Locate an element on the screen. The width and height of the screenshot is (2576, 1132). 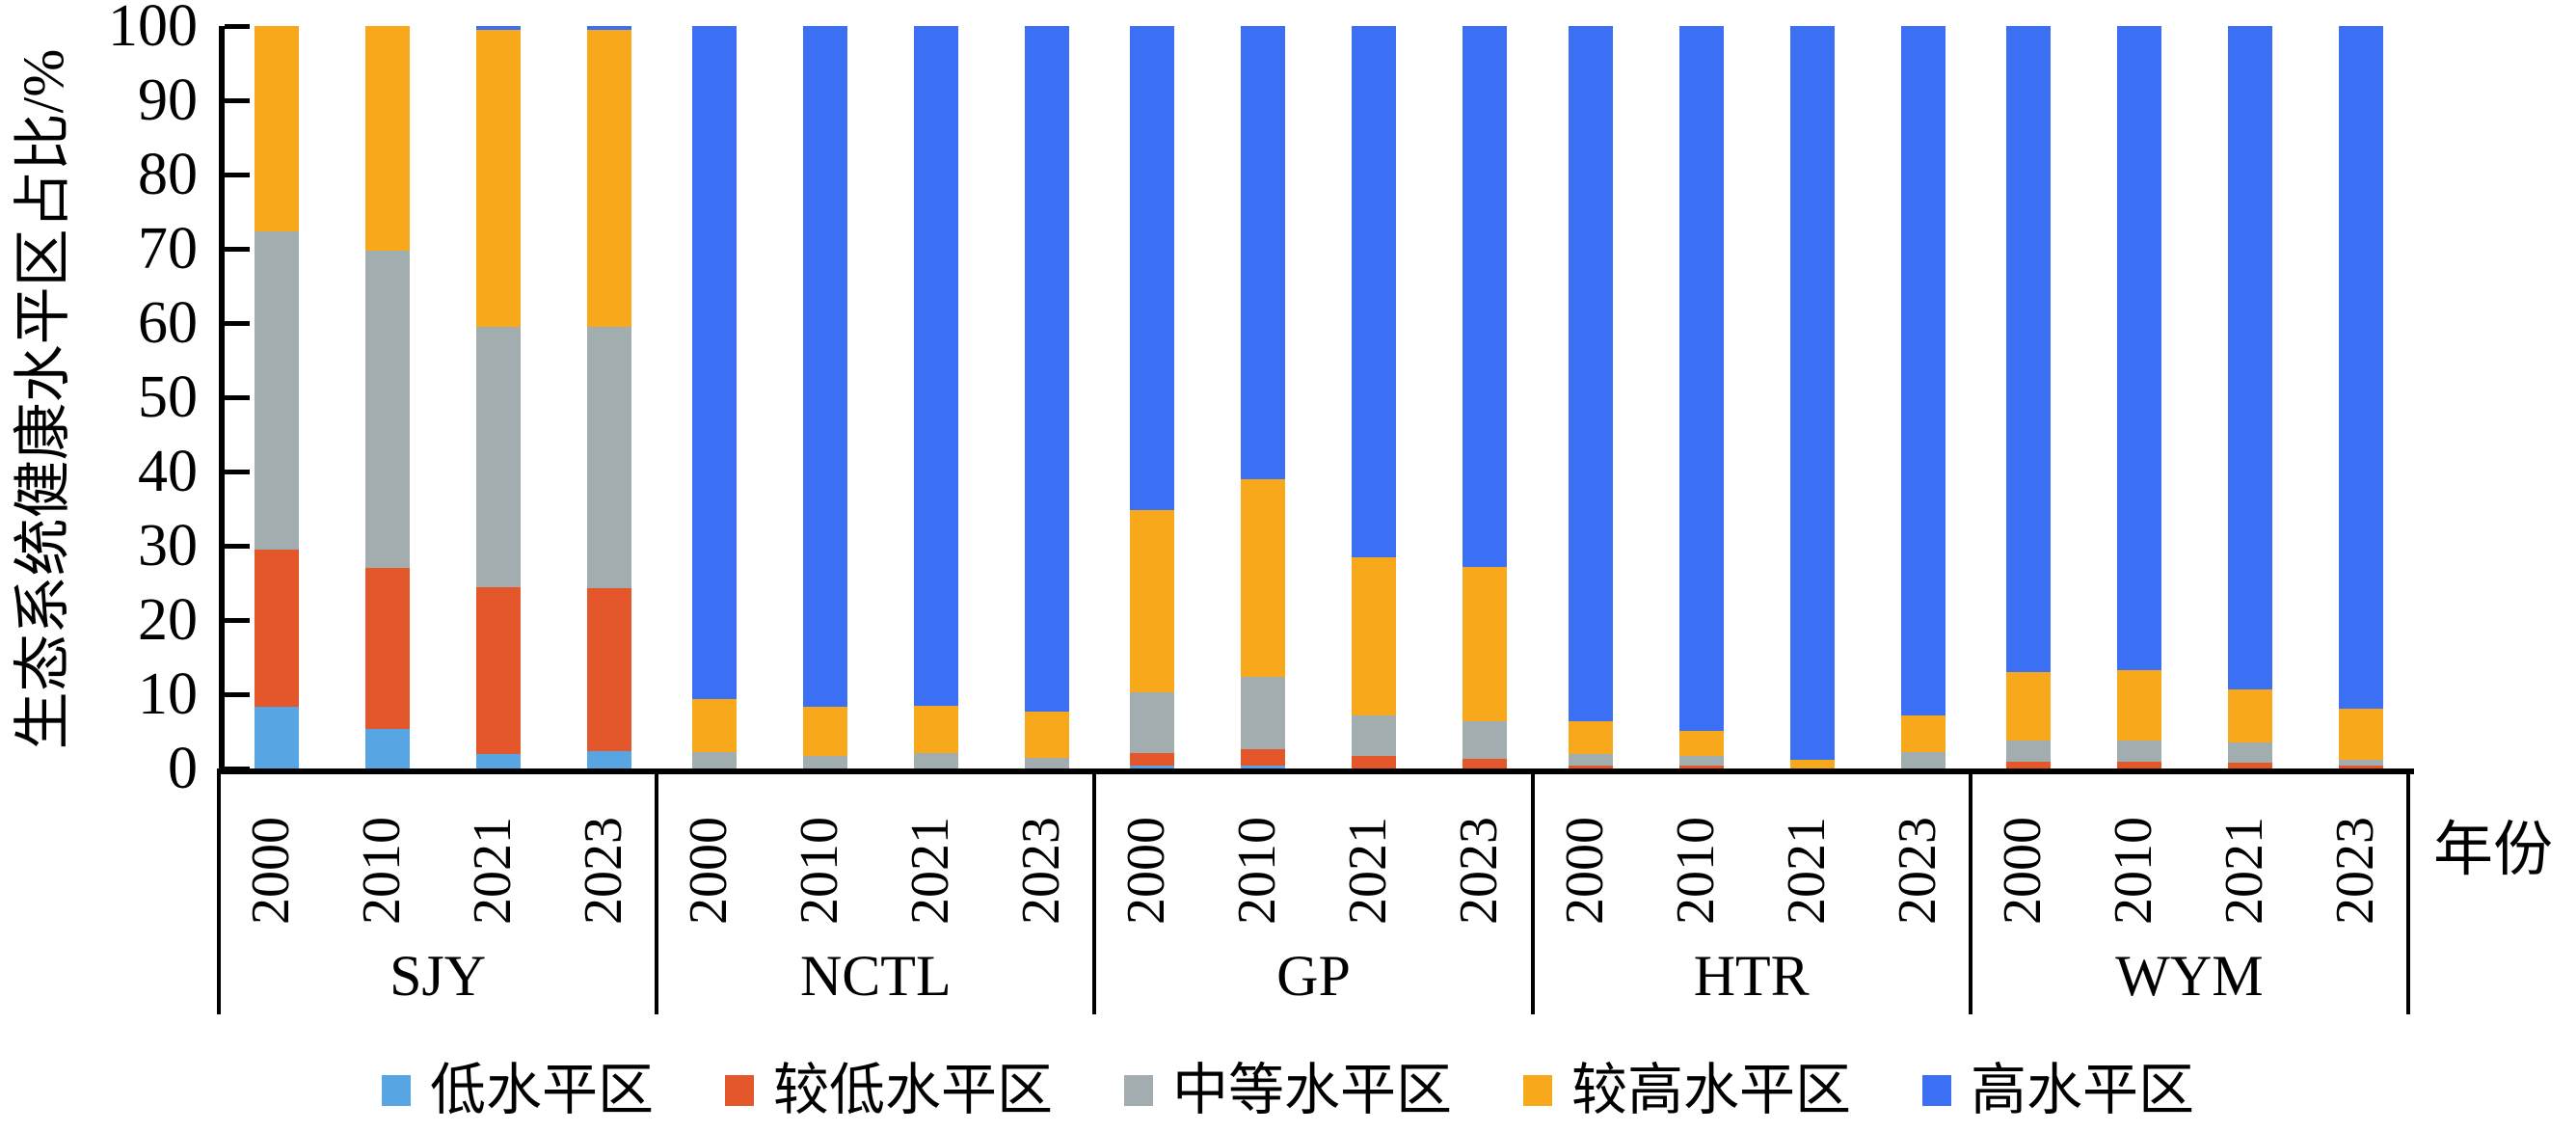
stacked-bar-HTR-2010 is located at coordinates (1701, 397).